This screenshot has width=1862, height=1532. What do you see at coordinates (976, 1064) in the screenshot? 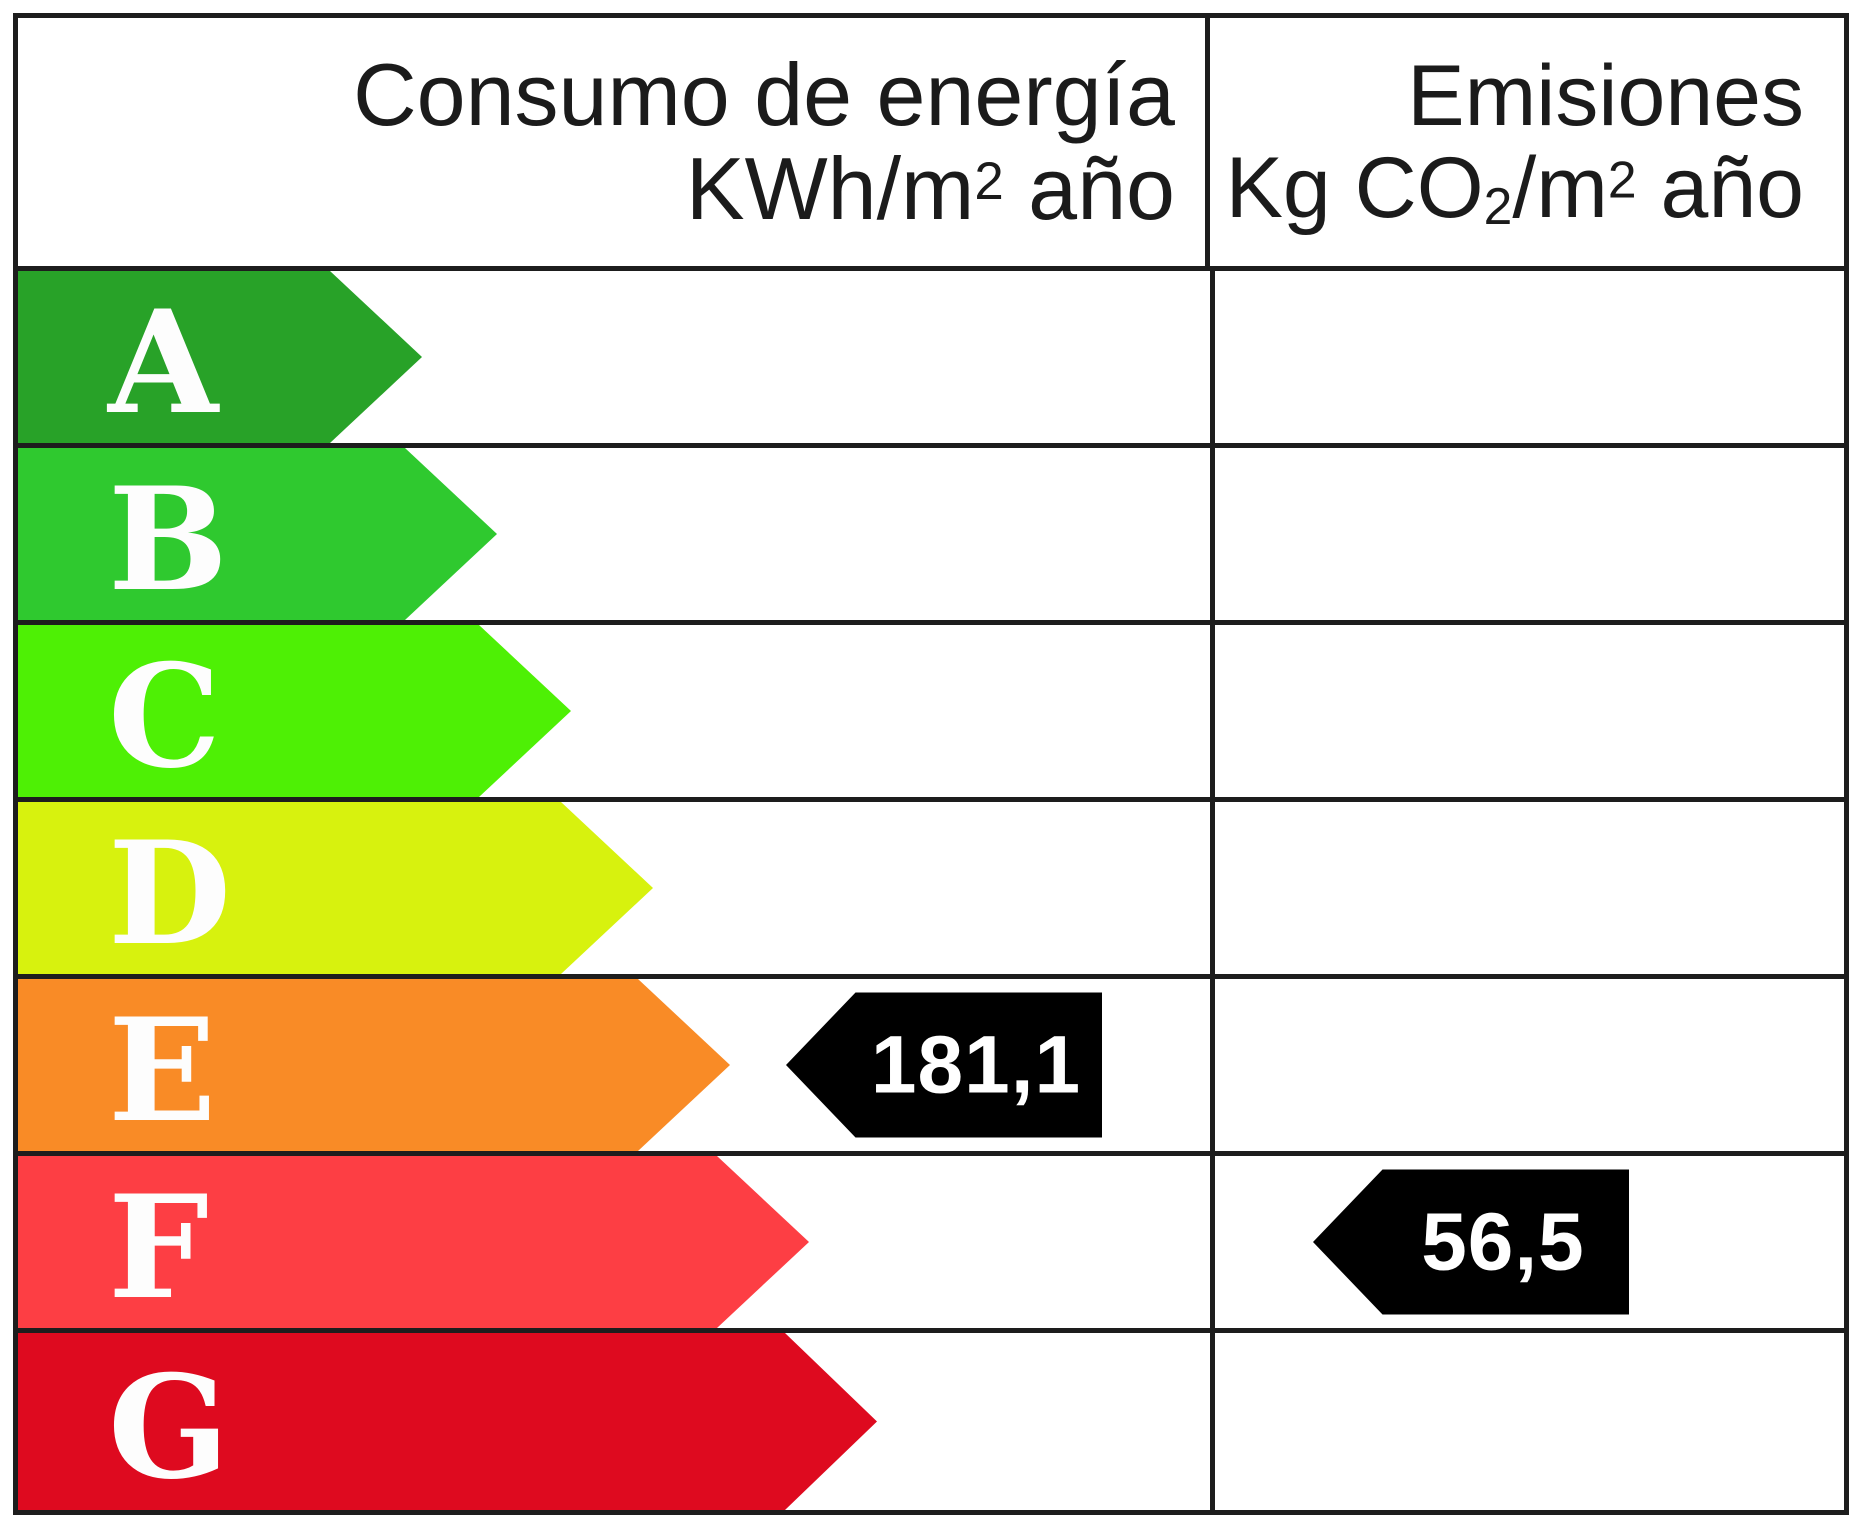
I see `consumption-value: 181,1` at bounding box center [976, 1064].